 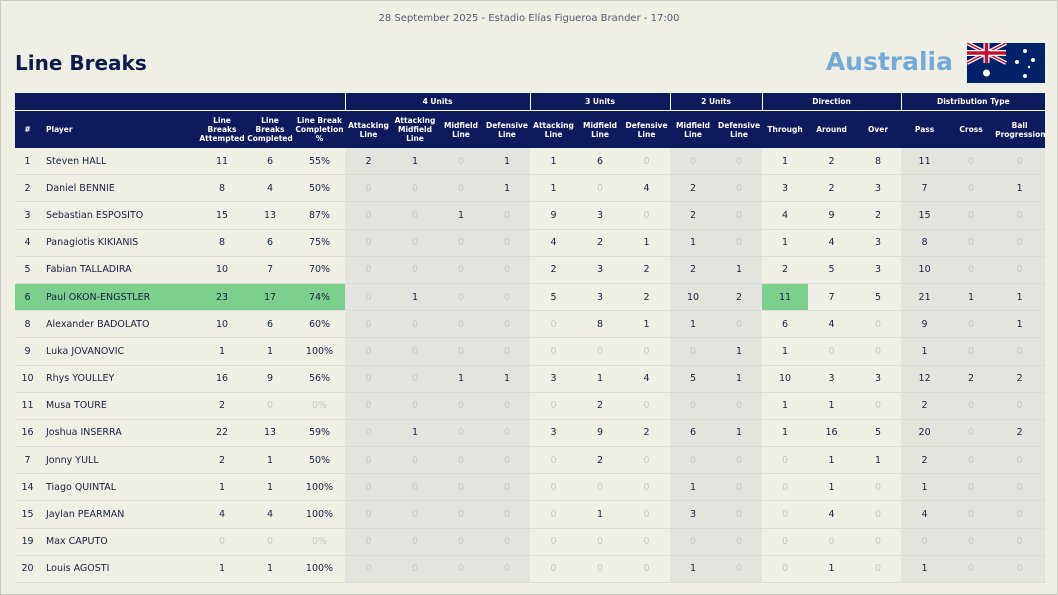 I want to click on column-header: Player, so click(x=119, y=129).